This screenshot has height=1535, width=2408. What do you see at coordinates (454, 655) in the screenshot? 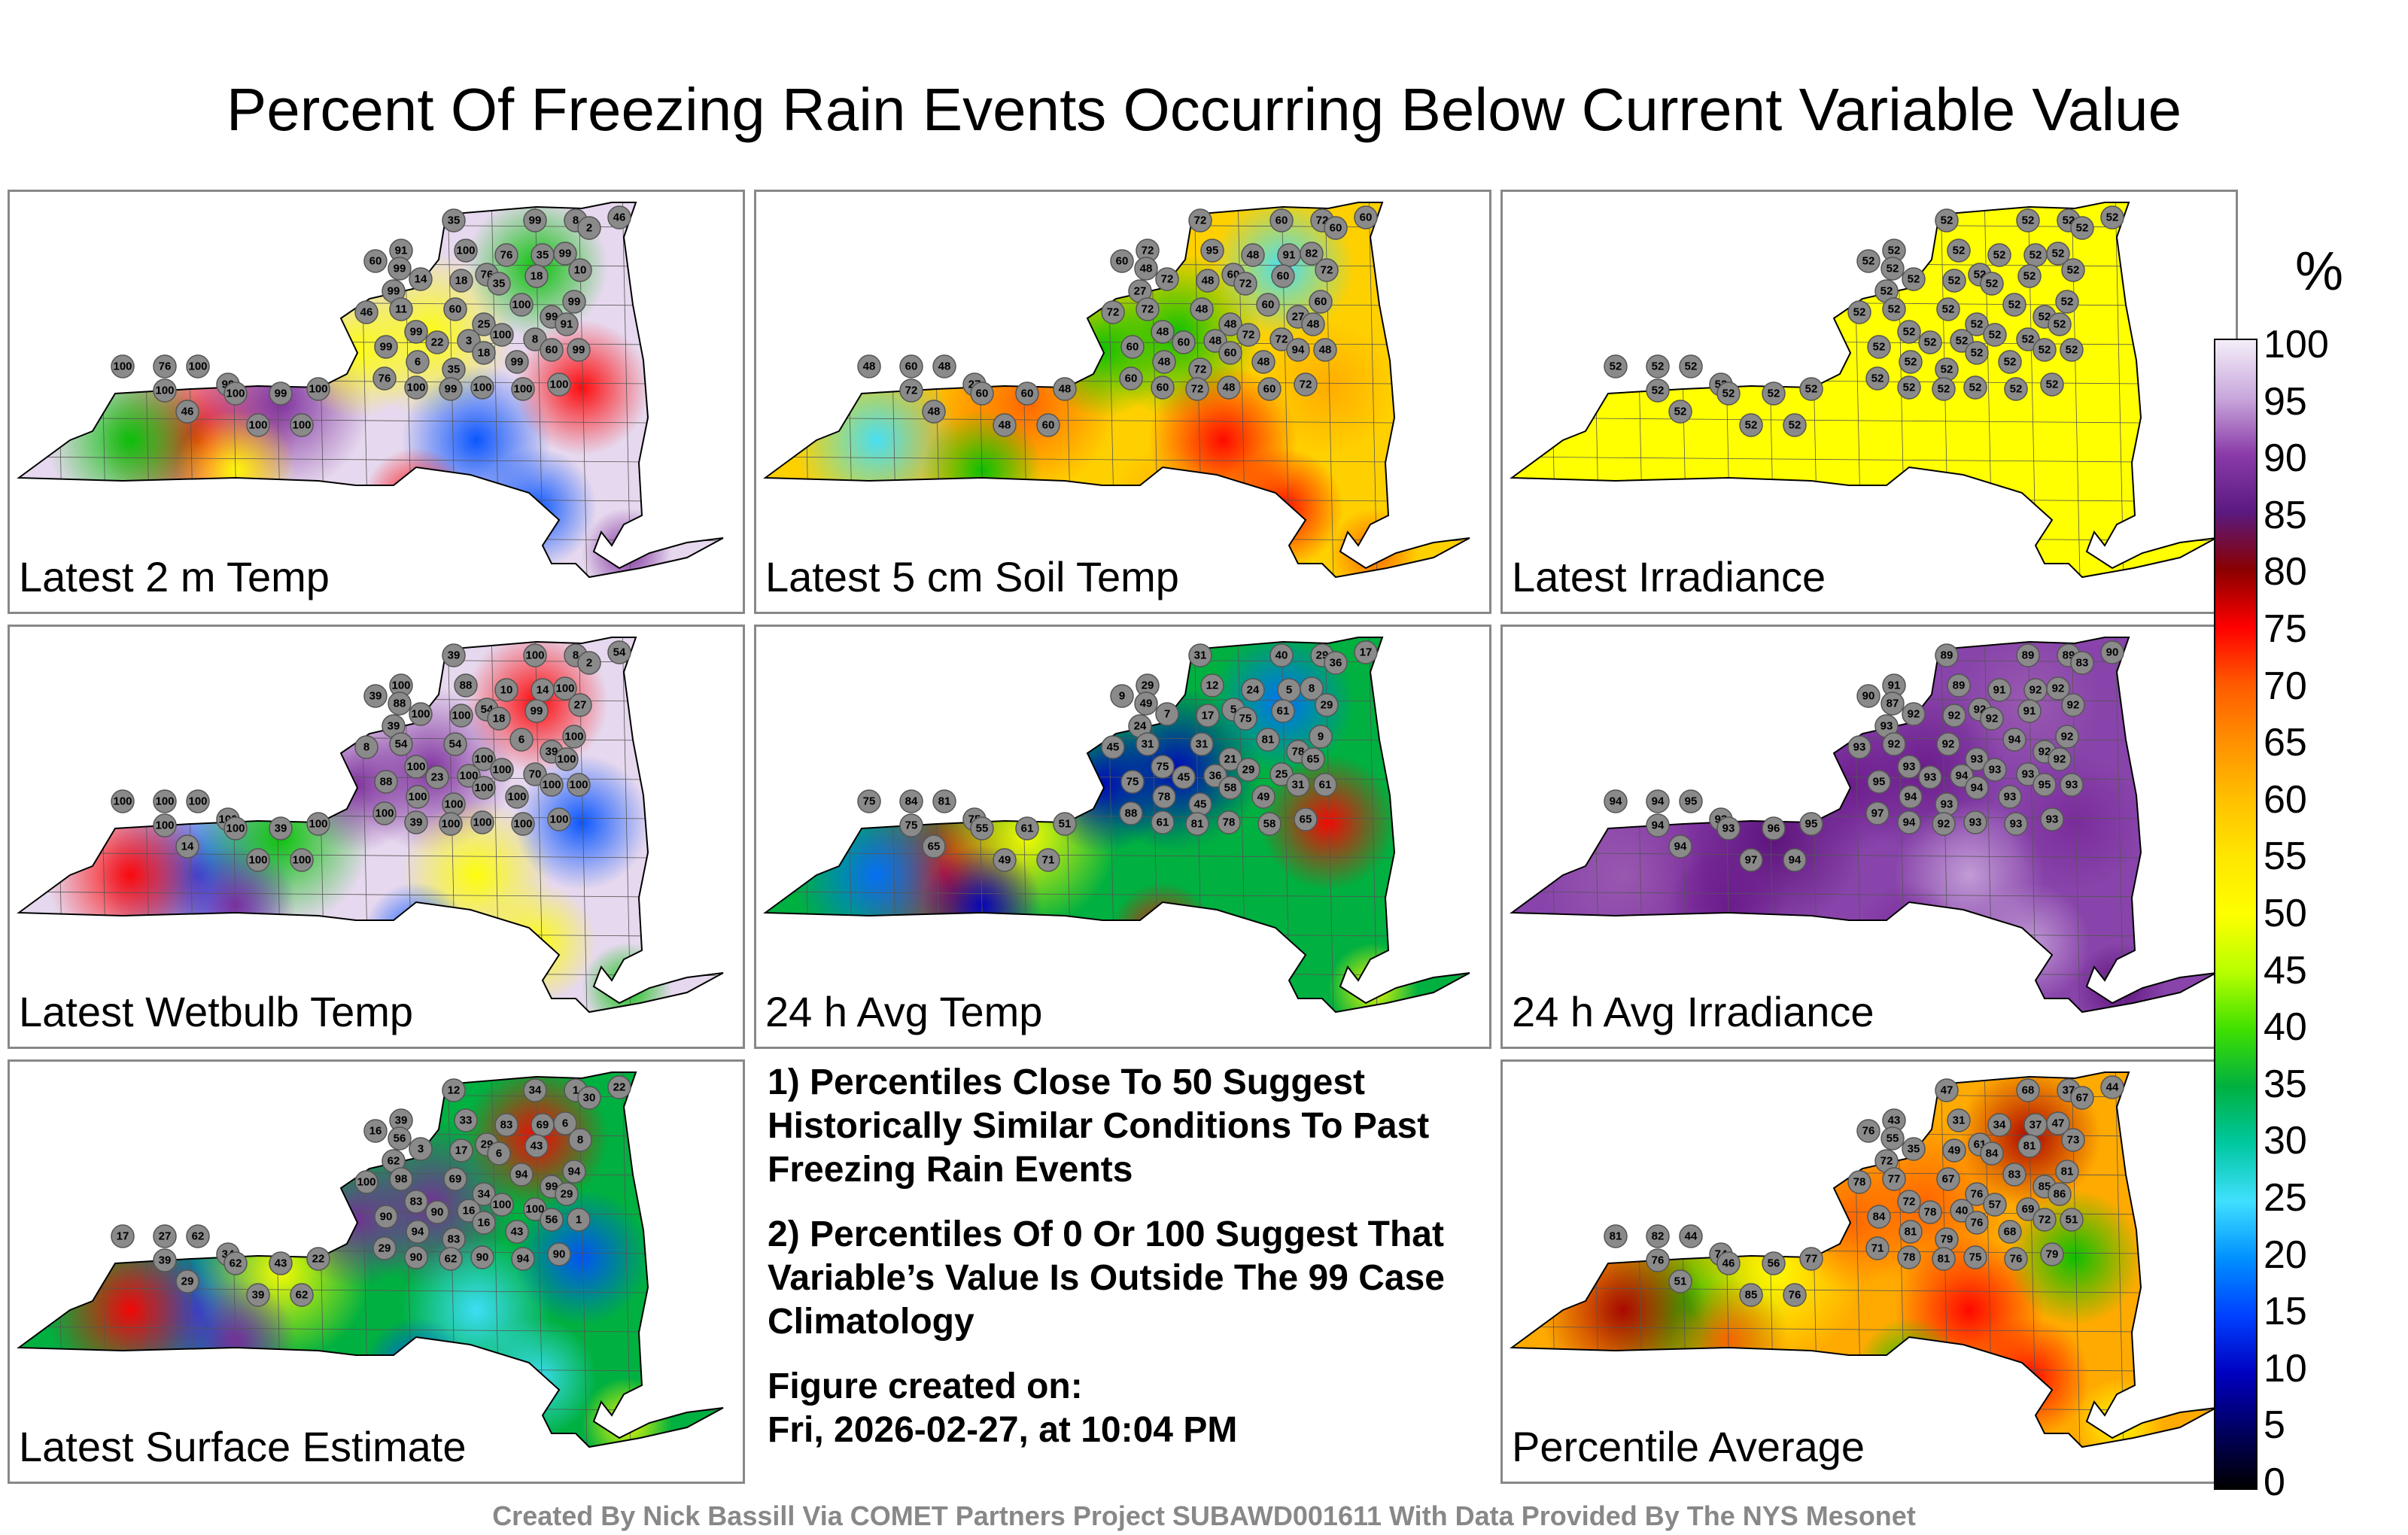
I see `station-value: 39` at bounding box center [454, 655].